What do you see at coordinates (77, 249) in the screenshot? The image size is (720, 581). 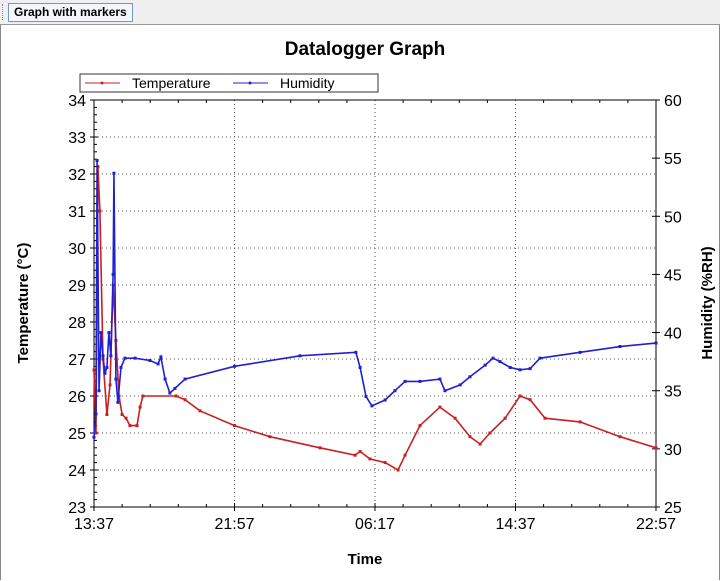 I see `y-tick-label: 30` at bounding box center [77, 249].